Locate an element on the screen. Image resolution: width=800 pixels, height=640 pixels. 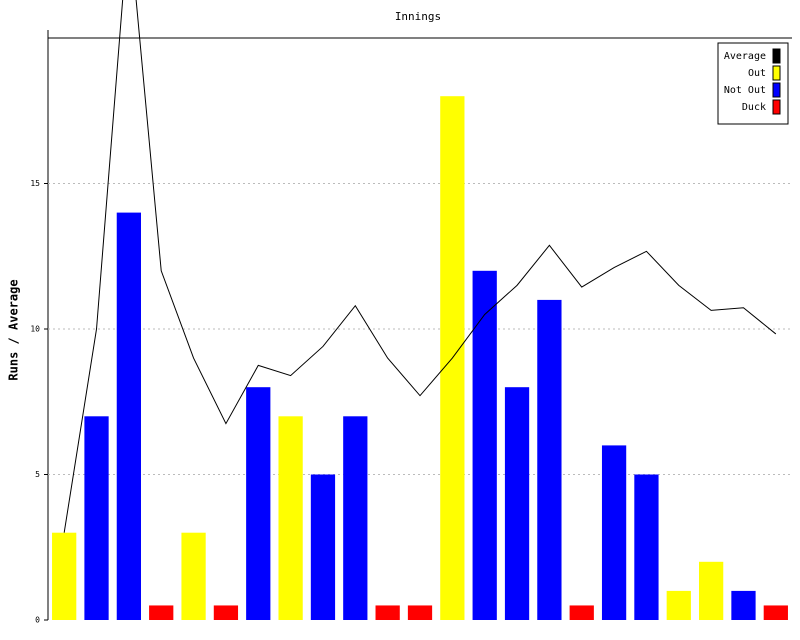
legend-label: Out is located at coordinates (757, 73).